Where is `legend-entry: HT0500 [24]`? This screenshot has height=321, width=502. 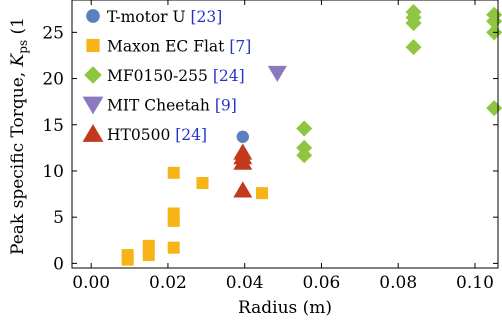
legend-entry: HT0500 [24] is located at coordinates (144, 134).